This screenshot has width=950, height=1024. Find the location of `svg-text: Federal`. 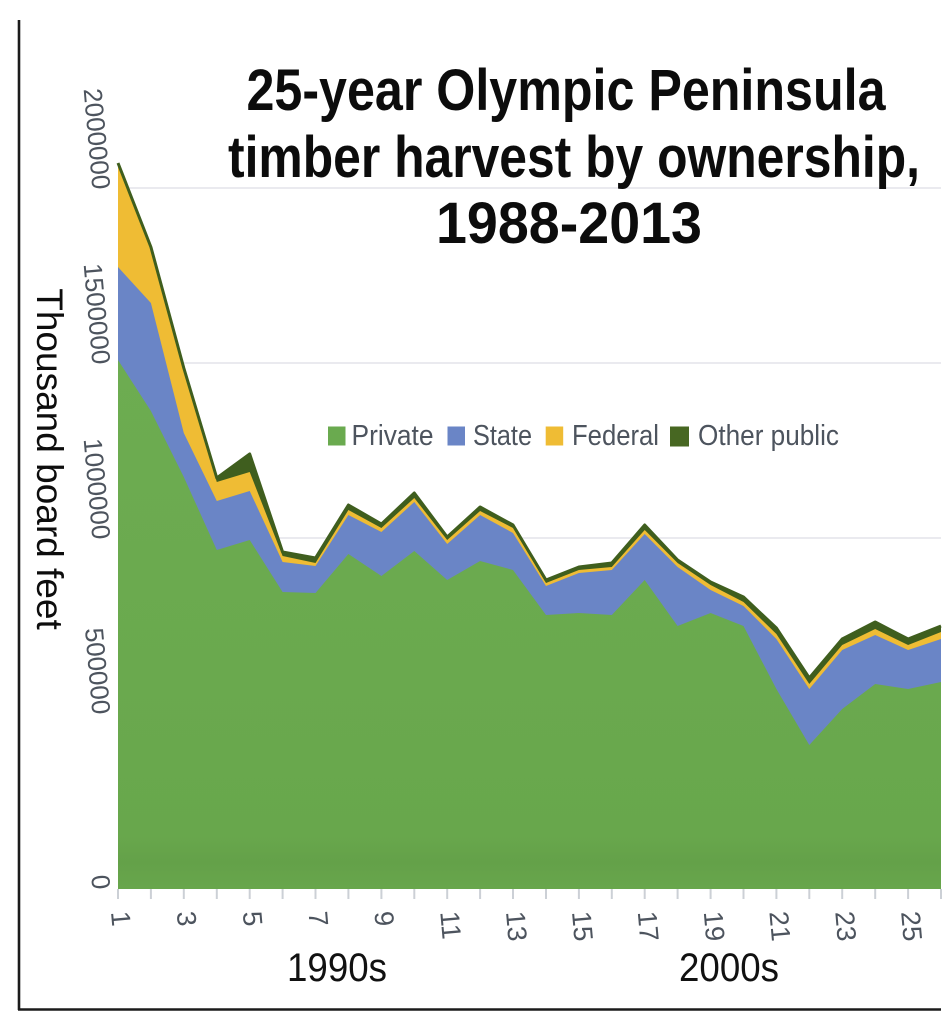

svg-text: Federal is located at coordinates (615, 436).